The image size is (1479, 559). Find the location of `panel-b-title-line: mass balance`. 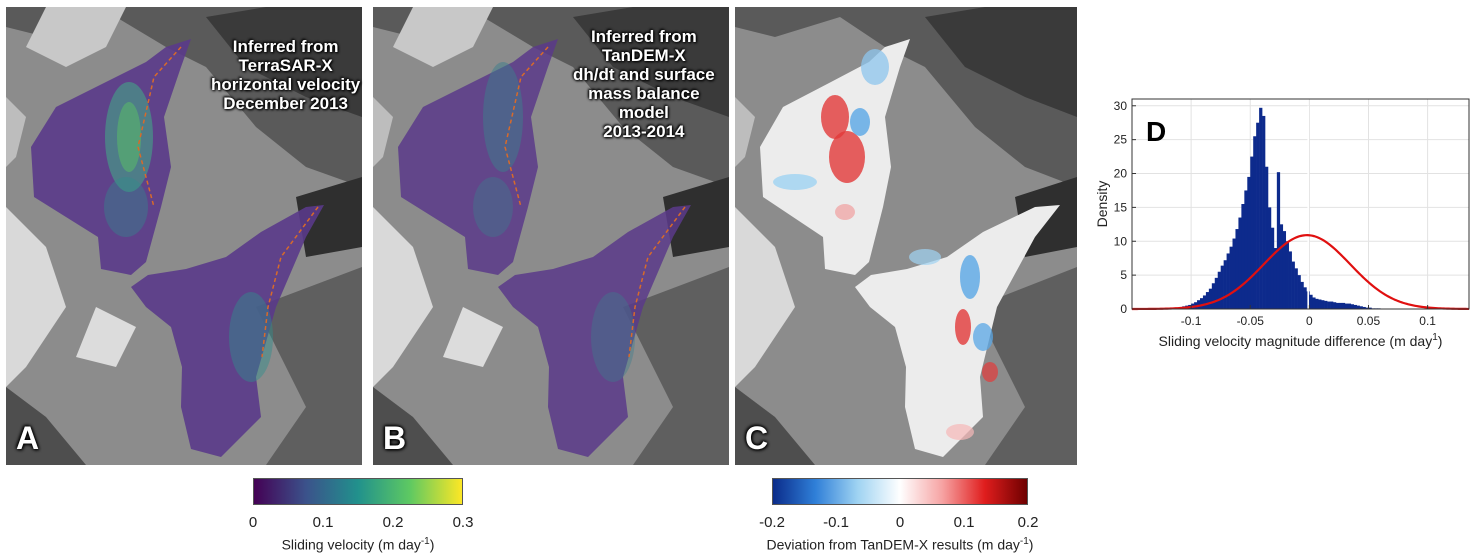

panel-b-title-line: mass balance is located at coordinates (644, 93).